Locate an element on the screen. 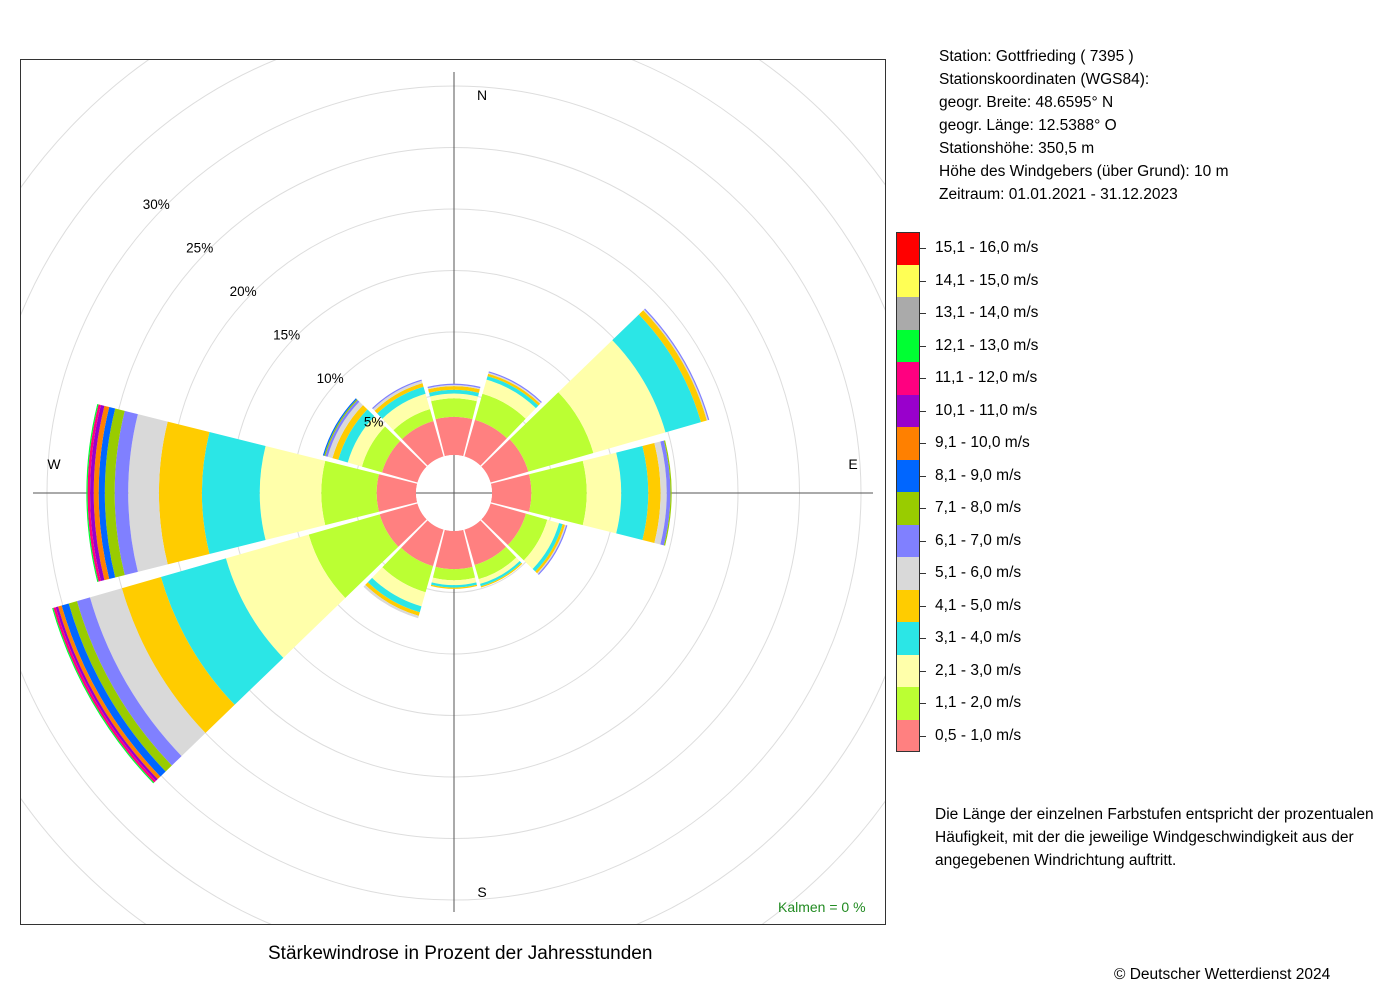 Image resolution: width=1400 pixels, height=1000 pixels. legend-label: 3,1 - 4,0 m/s is located at coordinates (978, 638).